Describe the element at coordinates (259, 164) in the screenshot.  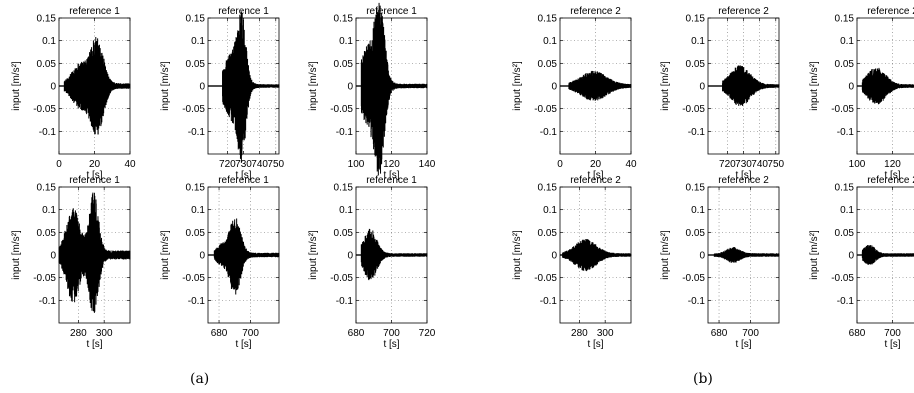
I see `x-tick-label: 740` at that location.